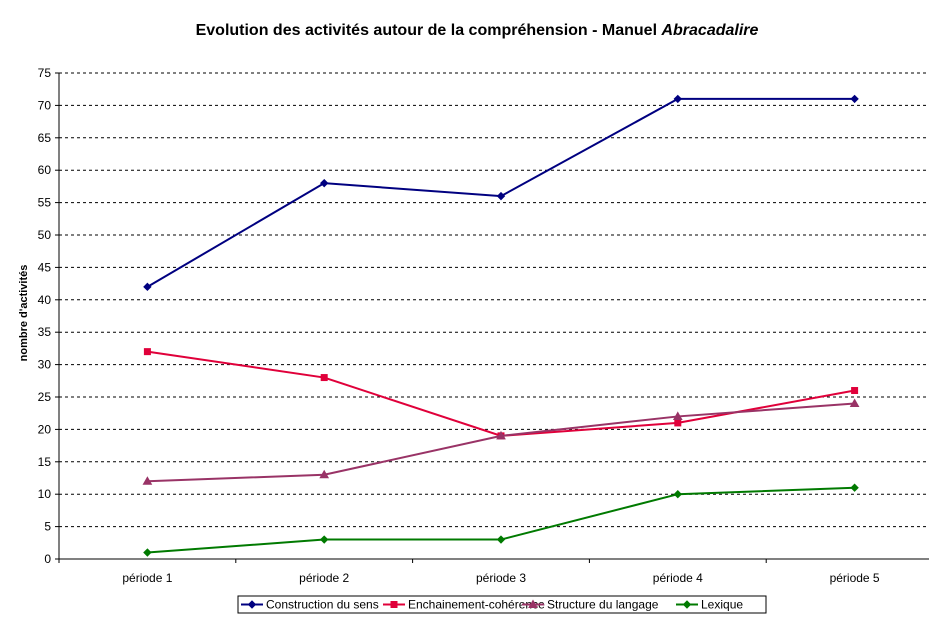 The width and height of the screenshot is (929, 619). Describe the element at coordinates (45, 138) in the screenshot. I see `y-tick-label: 65` at that location.